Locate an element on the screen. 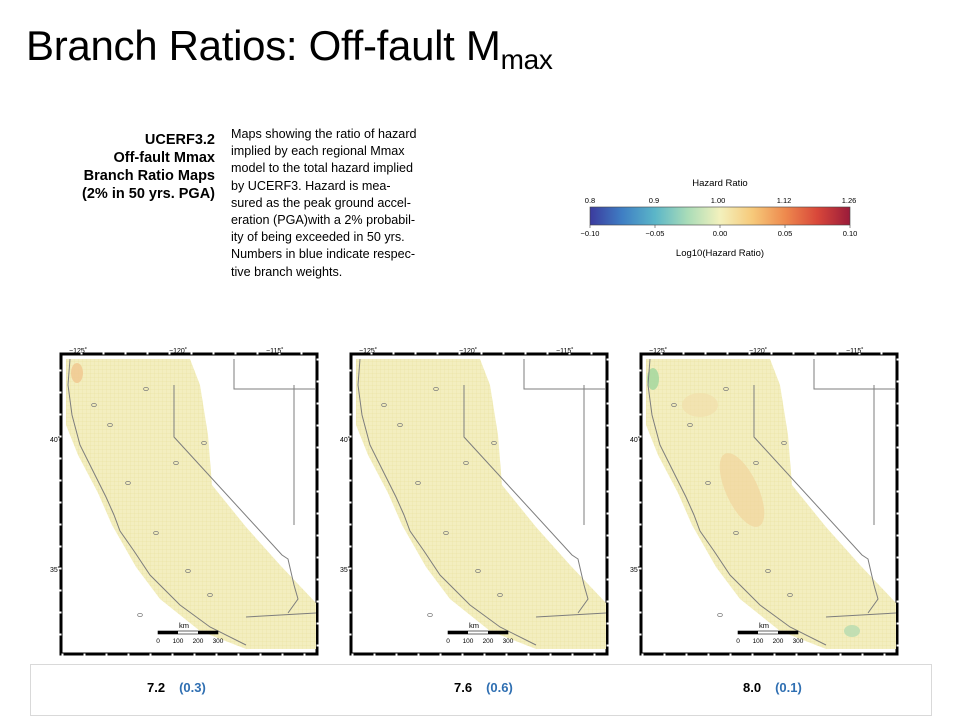 This screenshot has width=960, height=720. colorbar-top-tick: 1.12 is located at coordinates (784, 200).